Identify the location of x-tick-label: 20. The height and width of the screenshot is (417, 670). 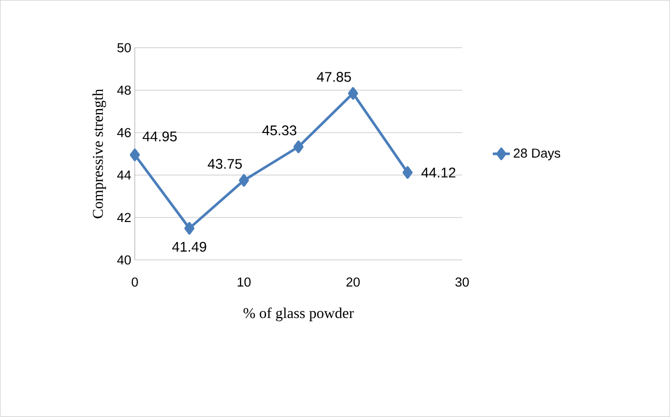
(353, 282).